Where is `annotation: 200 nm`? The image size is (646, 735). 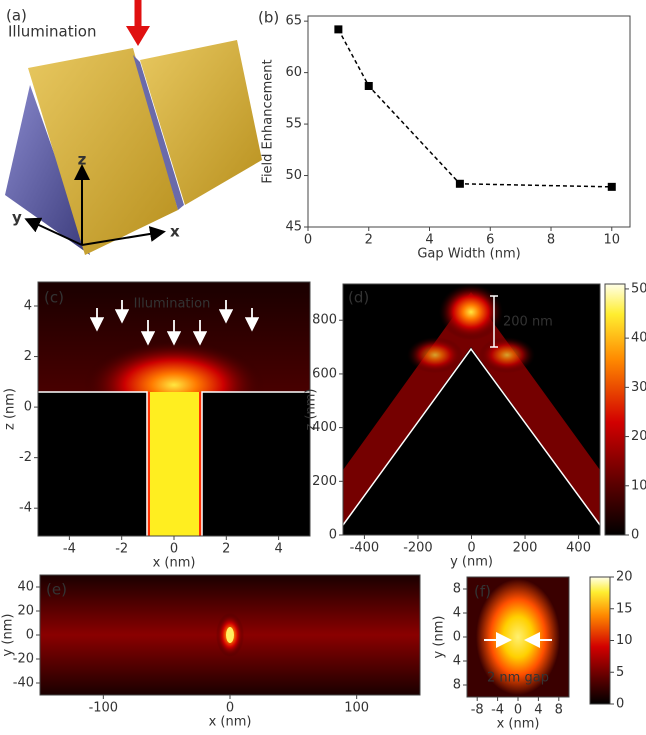 annotation: 200 nm is located at coordinates (528, 322).